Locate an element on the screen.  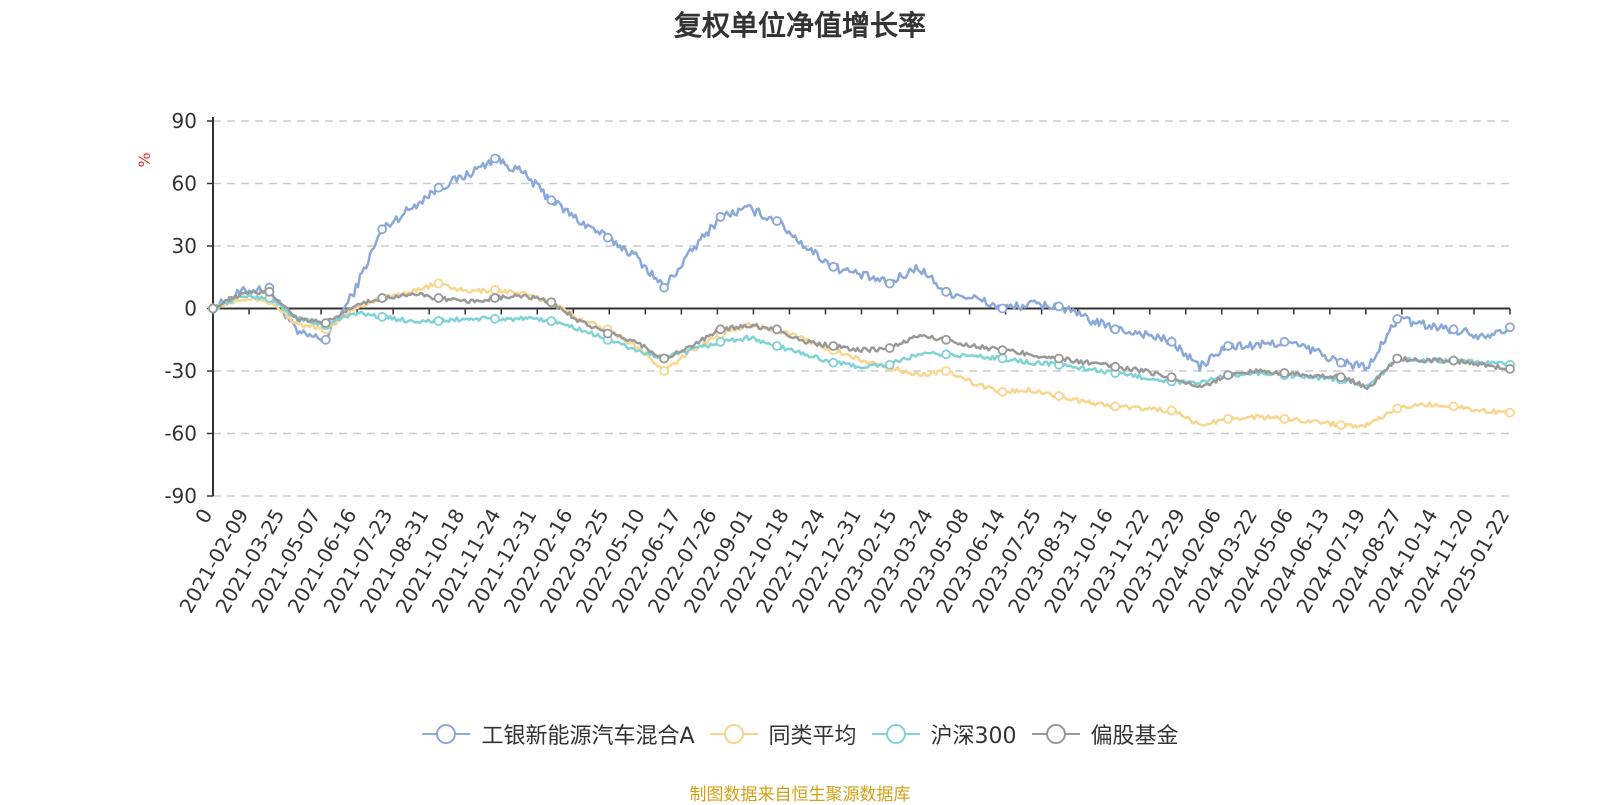
legend-item: 沪深300 is located at coordinates (944, 734).